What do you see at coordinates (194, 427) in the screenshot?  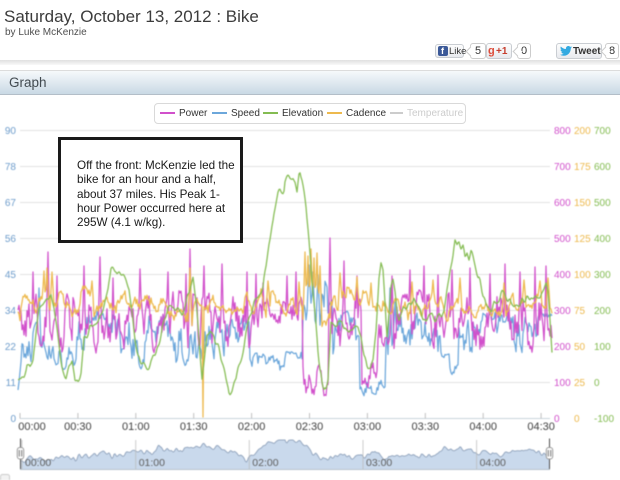 I see `svg-text: 01:30` at bounding box center [194, 427].